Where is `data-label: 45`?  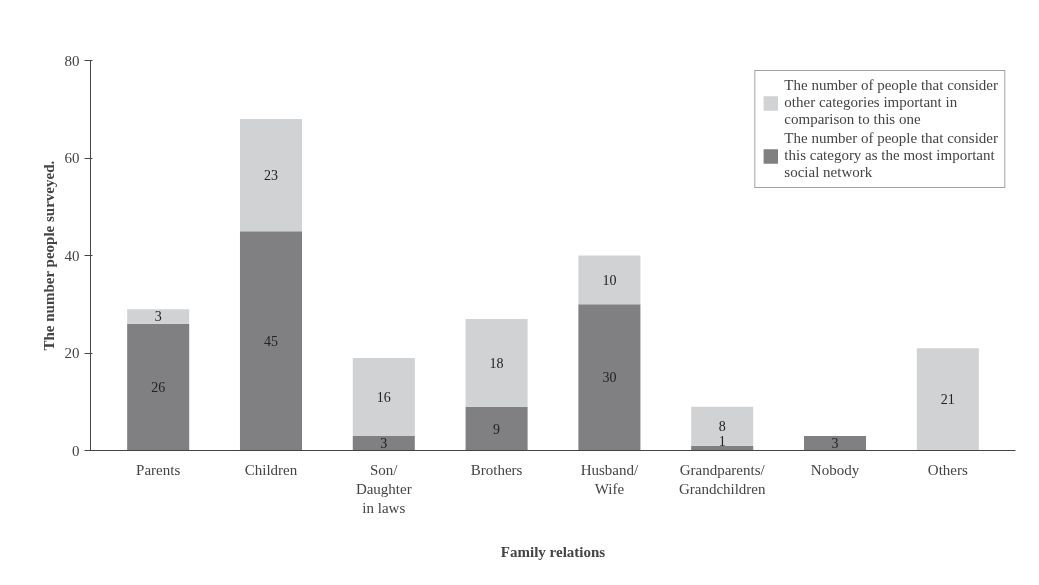
data-label: 45 is located at coordinates (270, 341).